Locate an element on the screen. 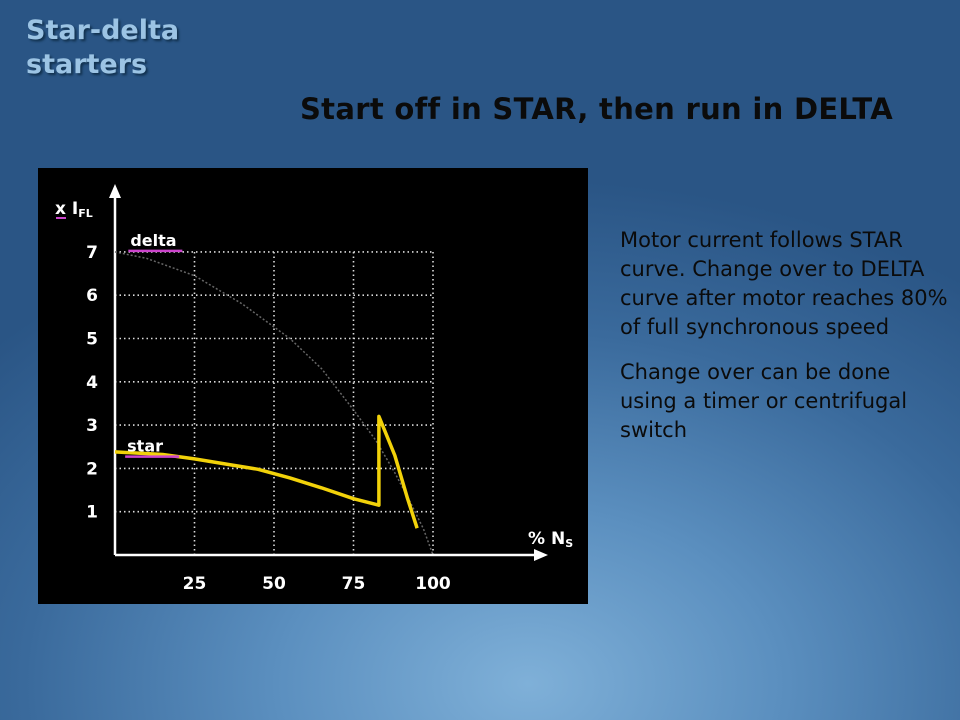 This screenshot has width=960, height=720. y-tick-label-4: 4 is located at coordinates (92, 383).